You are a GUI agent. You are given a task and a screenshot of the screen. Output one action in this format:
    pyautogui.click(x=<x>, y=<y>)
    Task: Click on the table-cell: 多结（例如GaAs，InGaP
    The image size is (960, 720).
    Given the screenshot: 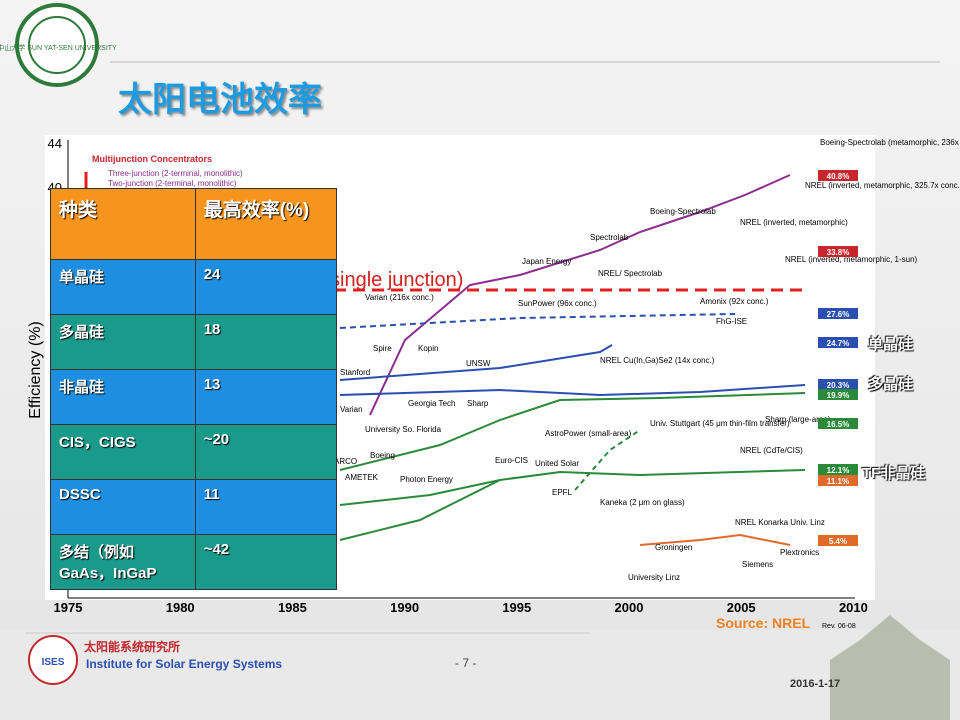 What is the action you would take?
    pyautogui.click(x=123, y=562)
    